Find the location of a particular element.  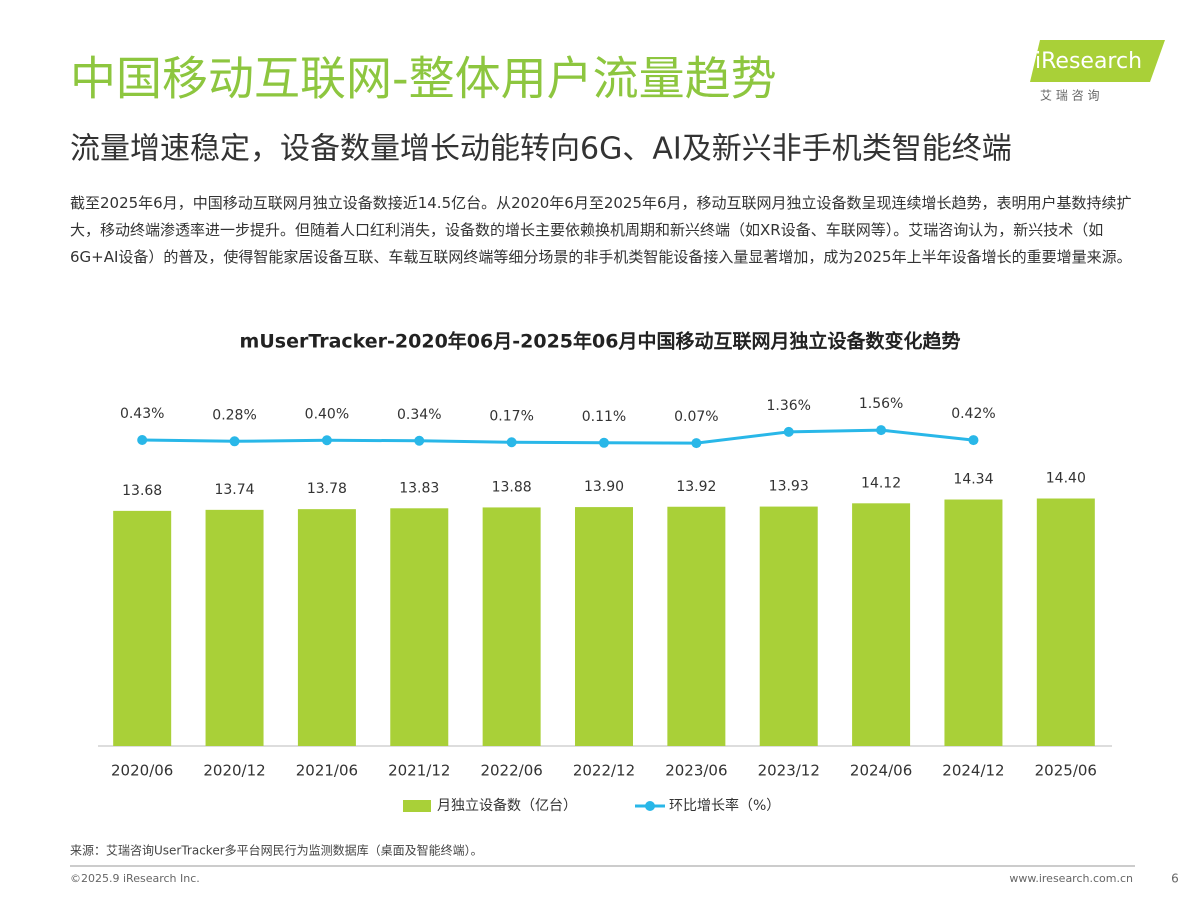

value-label: 1.56% is located at coordinates (881, 404).